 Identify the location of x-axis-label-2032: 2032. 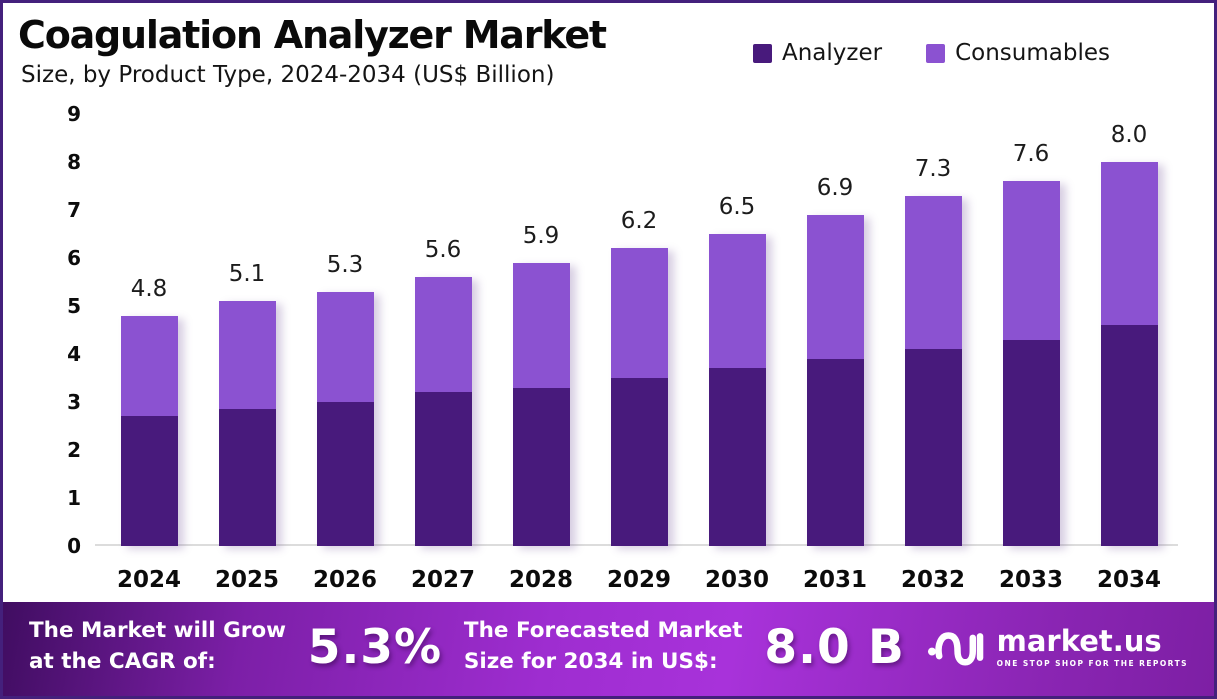
(932, 580).